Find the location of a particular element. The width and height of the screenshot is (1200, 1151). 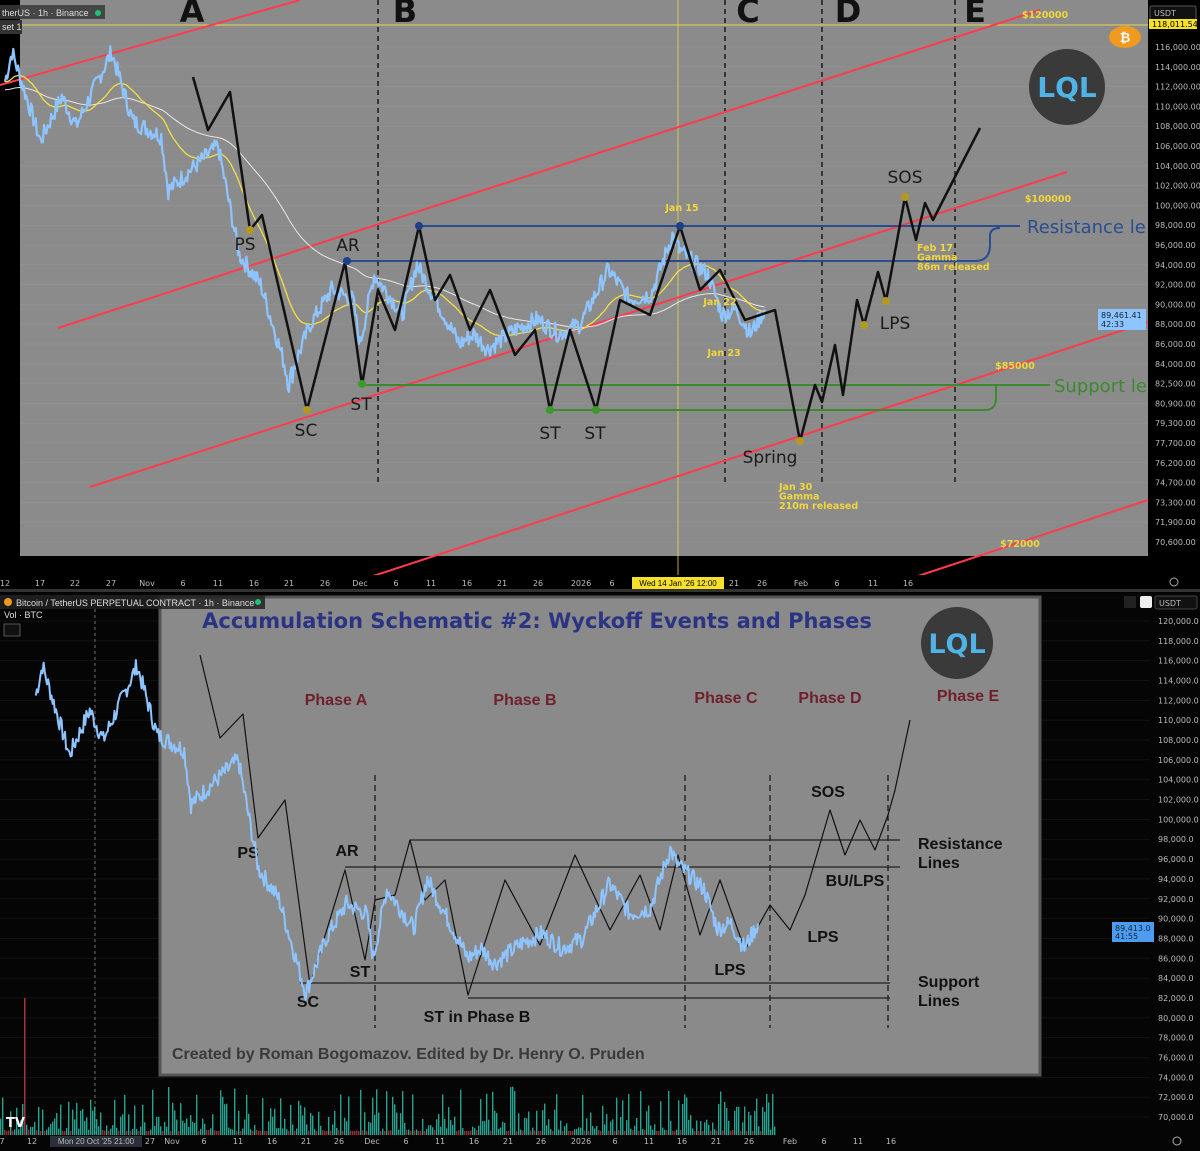

y-tick-label: 108,000.00 is located at coordinates (1177, 126).